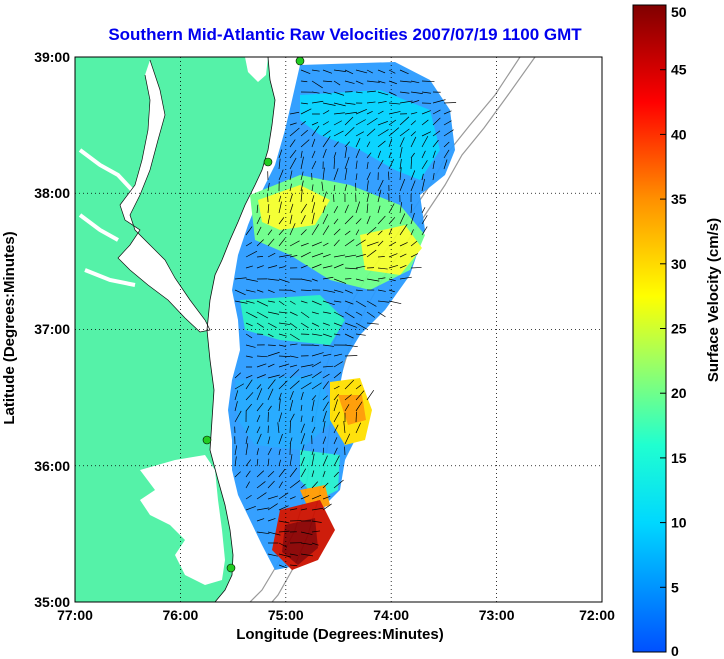 The height and width of the screenshot is (659, 724). I want to click on coastline, so click(241, 329).